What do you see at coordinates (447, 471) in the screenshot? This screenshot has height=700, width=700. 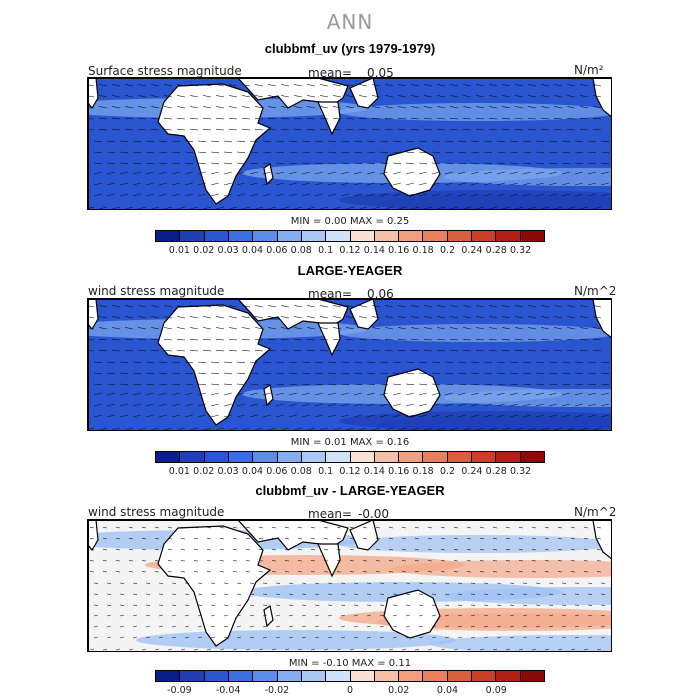 I see `colorbar-tick-label: 0.2` at bounding box center [447, 471].